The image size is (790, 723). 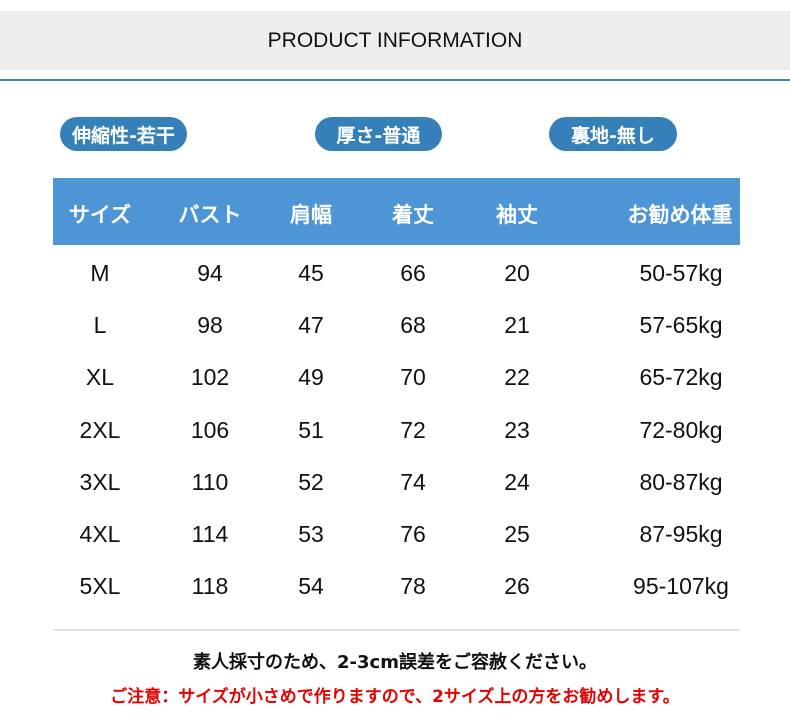 What do you see at coordinates (100, 377) in the screenshot?
I see `table-cell: XL` at bounding box center [100, 377].